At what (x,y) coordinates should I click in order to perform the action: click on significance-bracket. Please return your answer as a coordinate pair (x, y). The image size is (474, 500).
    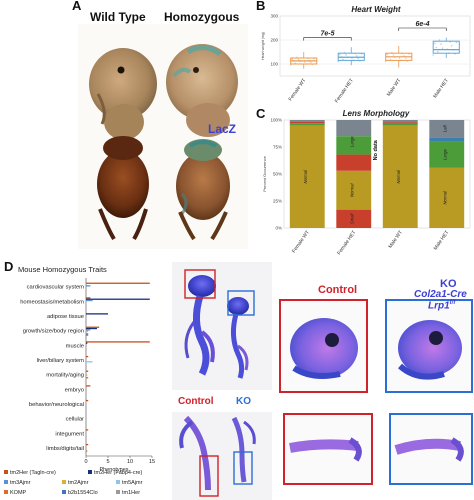
    Looking at the image, I should click on (327, 39).